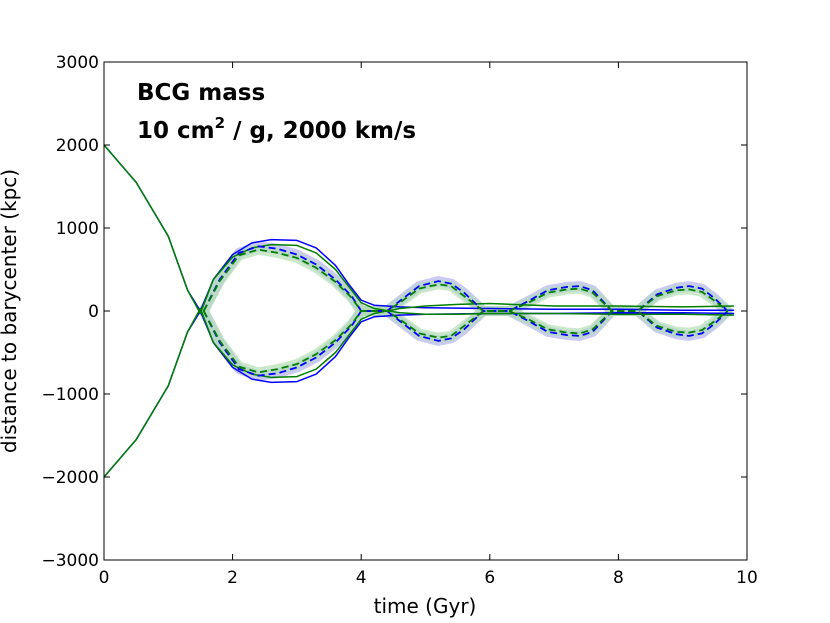 This screenshot has height=623, width=830. What do you see at coordinates (201, 93) in the screenshot?
I see `chart-title: BCG mass` at bounding box center [201, 93].